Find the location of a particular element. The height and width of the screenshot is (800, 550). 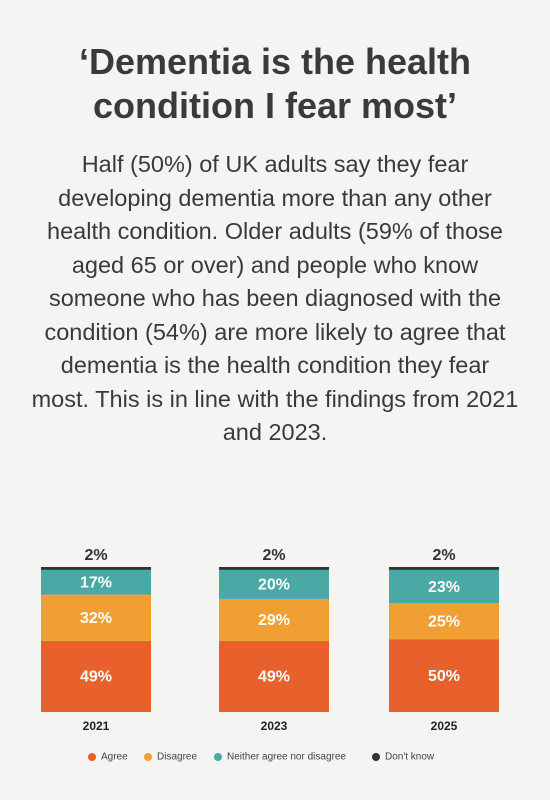

x-tick-label: 2021 is located at coordinates (96, 726).